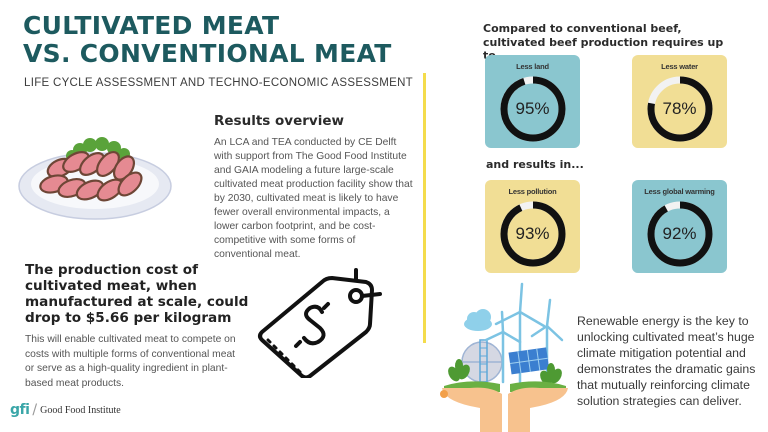 Image resolution: width=768 pixels, height=432 pixels. Describe the element at coordinates (20, 410) in the screenshot. I see `gfi-logo-icon: gfi` at that location.